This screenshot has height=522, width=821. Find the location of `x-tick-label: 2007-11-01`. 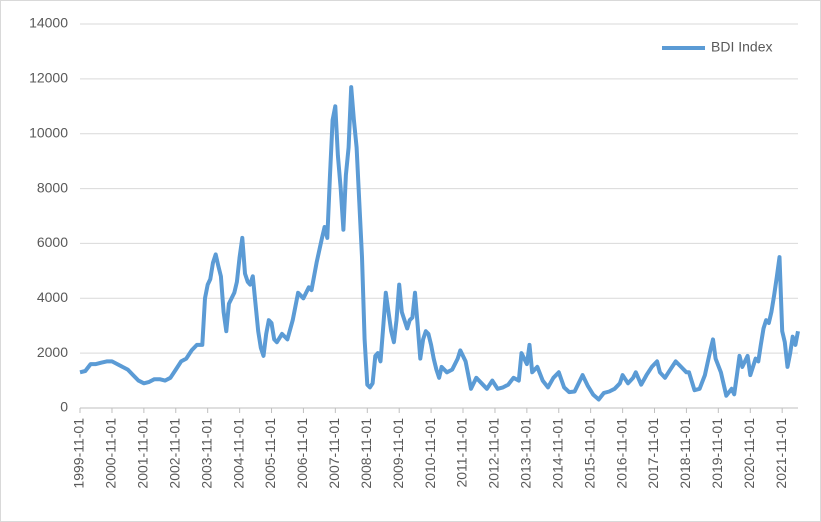

x-tick-label: 2007-11-01 is located at coordinates (334, 453).